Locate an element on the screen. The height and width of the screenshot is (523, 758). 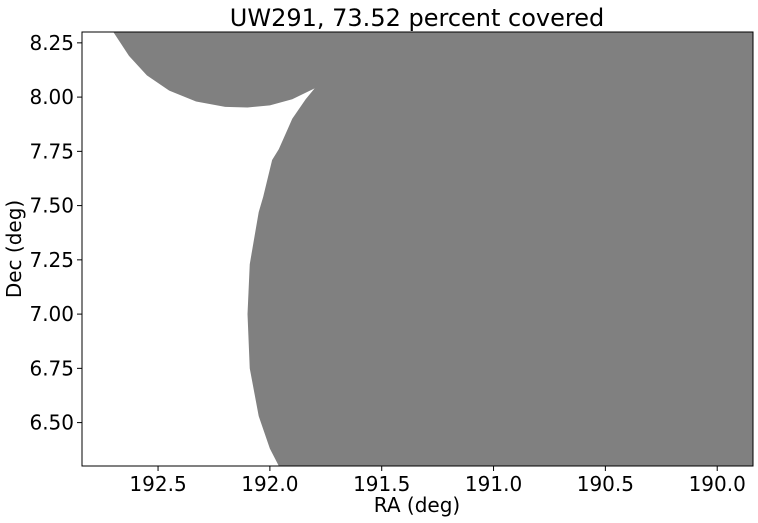
y-tick-label: 6.75 is located at coordinates (51, 368).